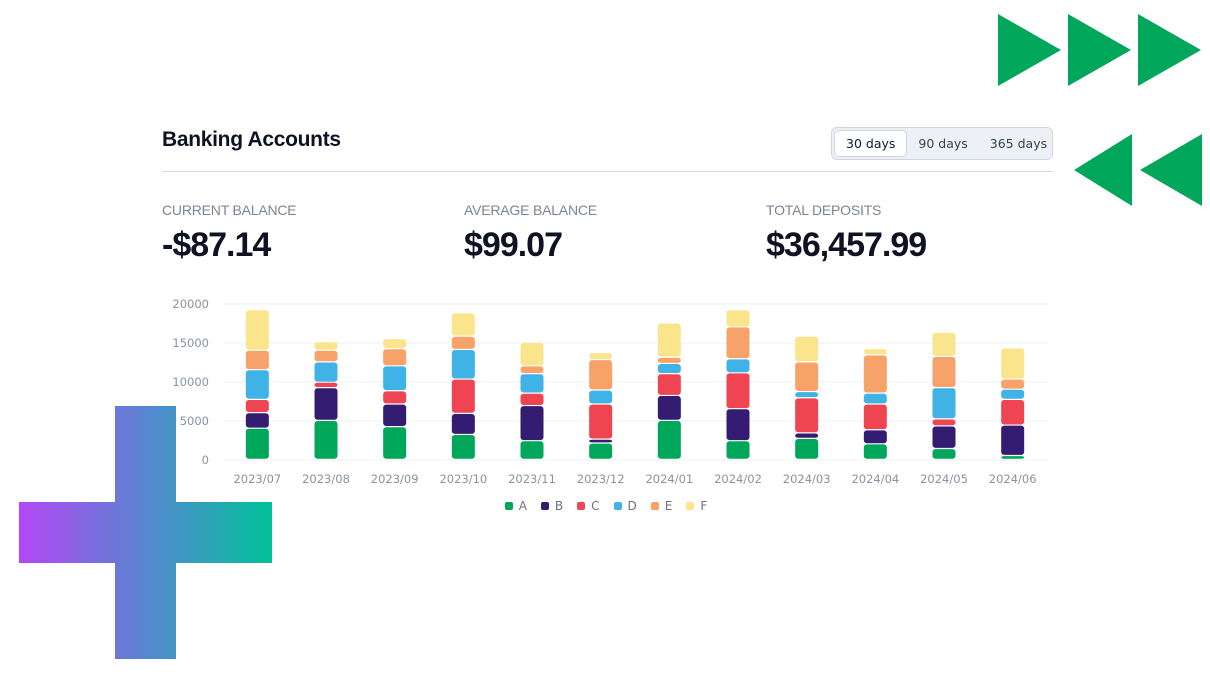 This screenshot has height=678, width=1210. What do you see at coordinates (395, 479) in the screenshot?
I see `x-tick-label: 2023/09` at bounding box center [395, 479].